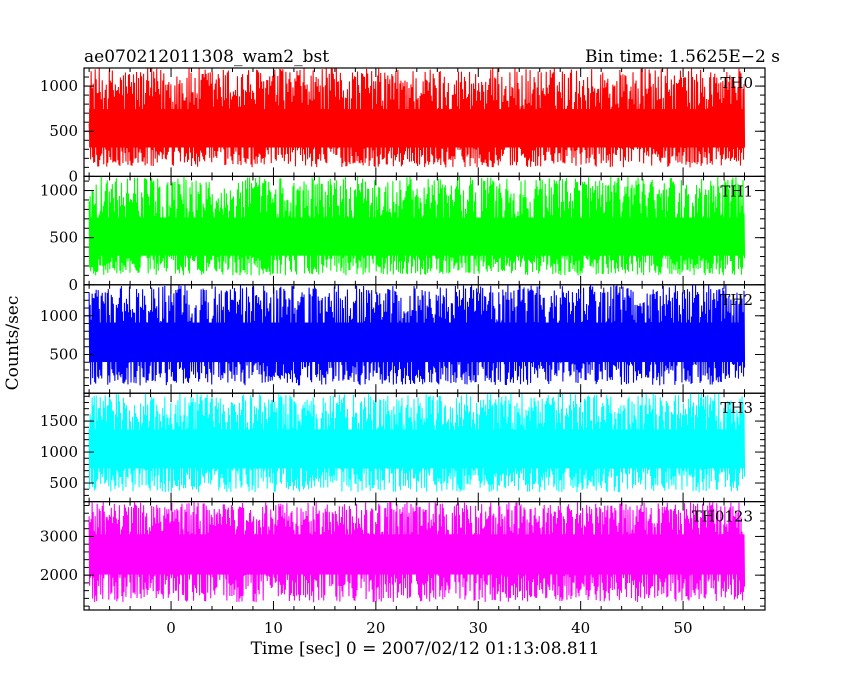  I want to click on panel-th3: 500 1000 1500 TH3, so click(403, 447).